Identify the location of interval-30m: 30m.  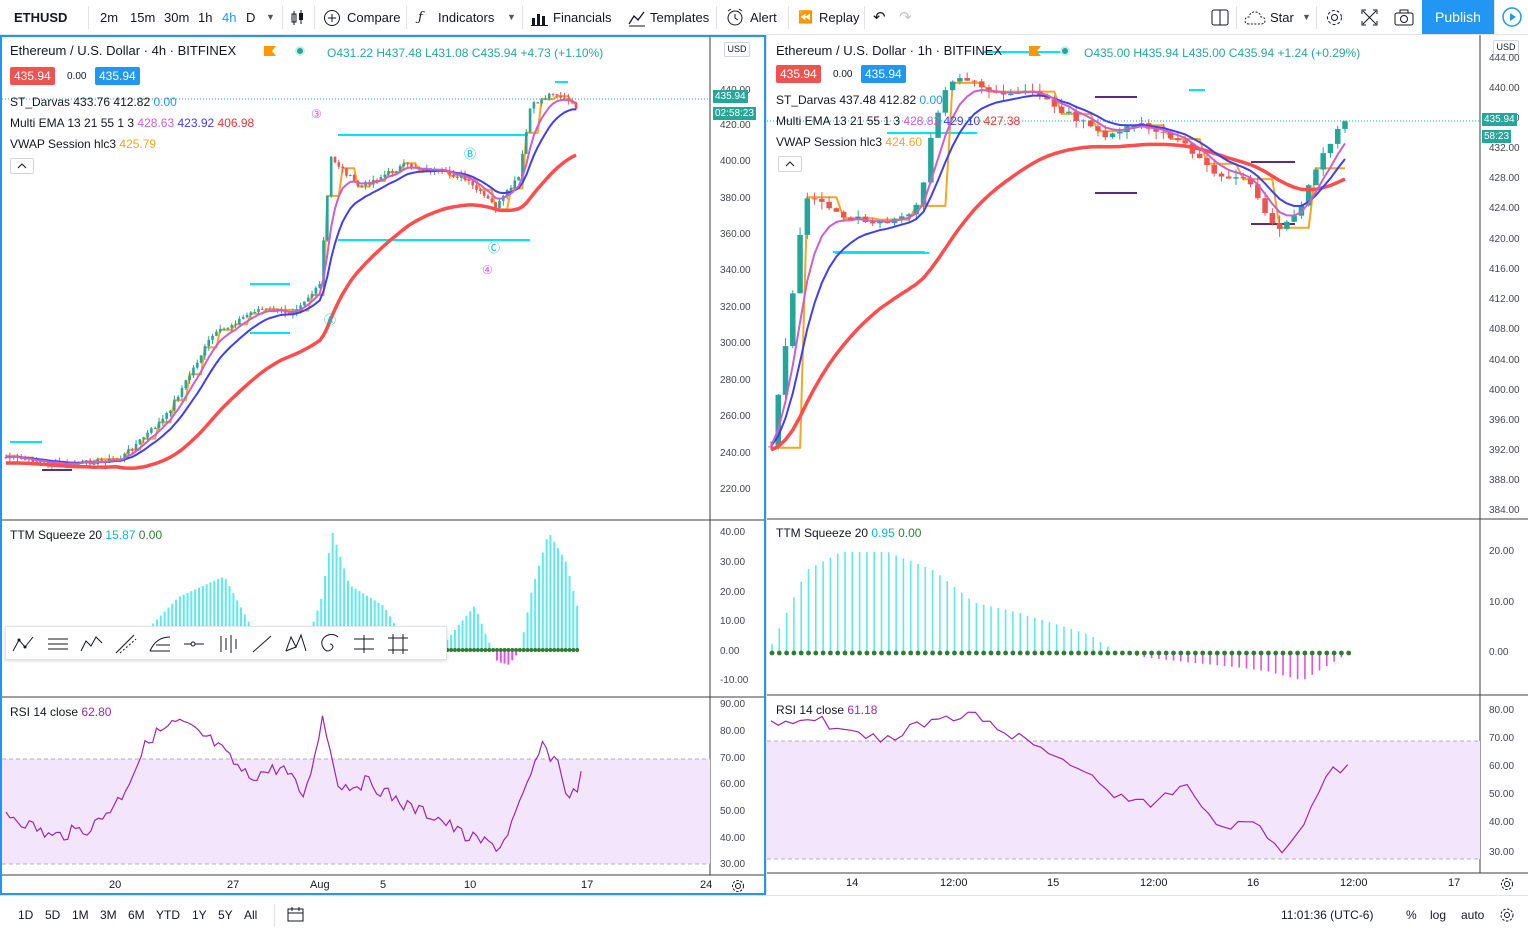
(177, 17).